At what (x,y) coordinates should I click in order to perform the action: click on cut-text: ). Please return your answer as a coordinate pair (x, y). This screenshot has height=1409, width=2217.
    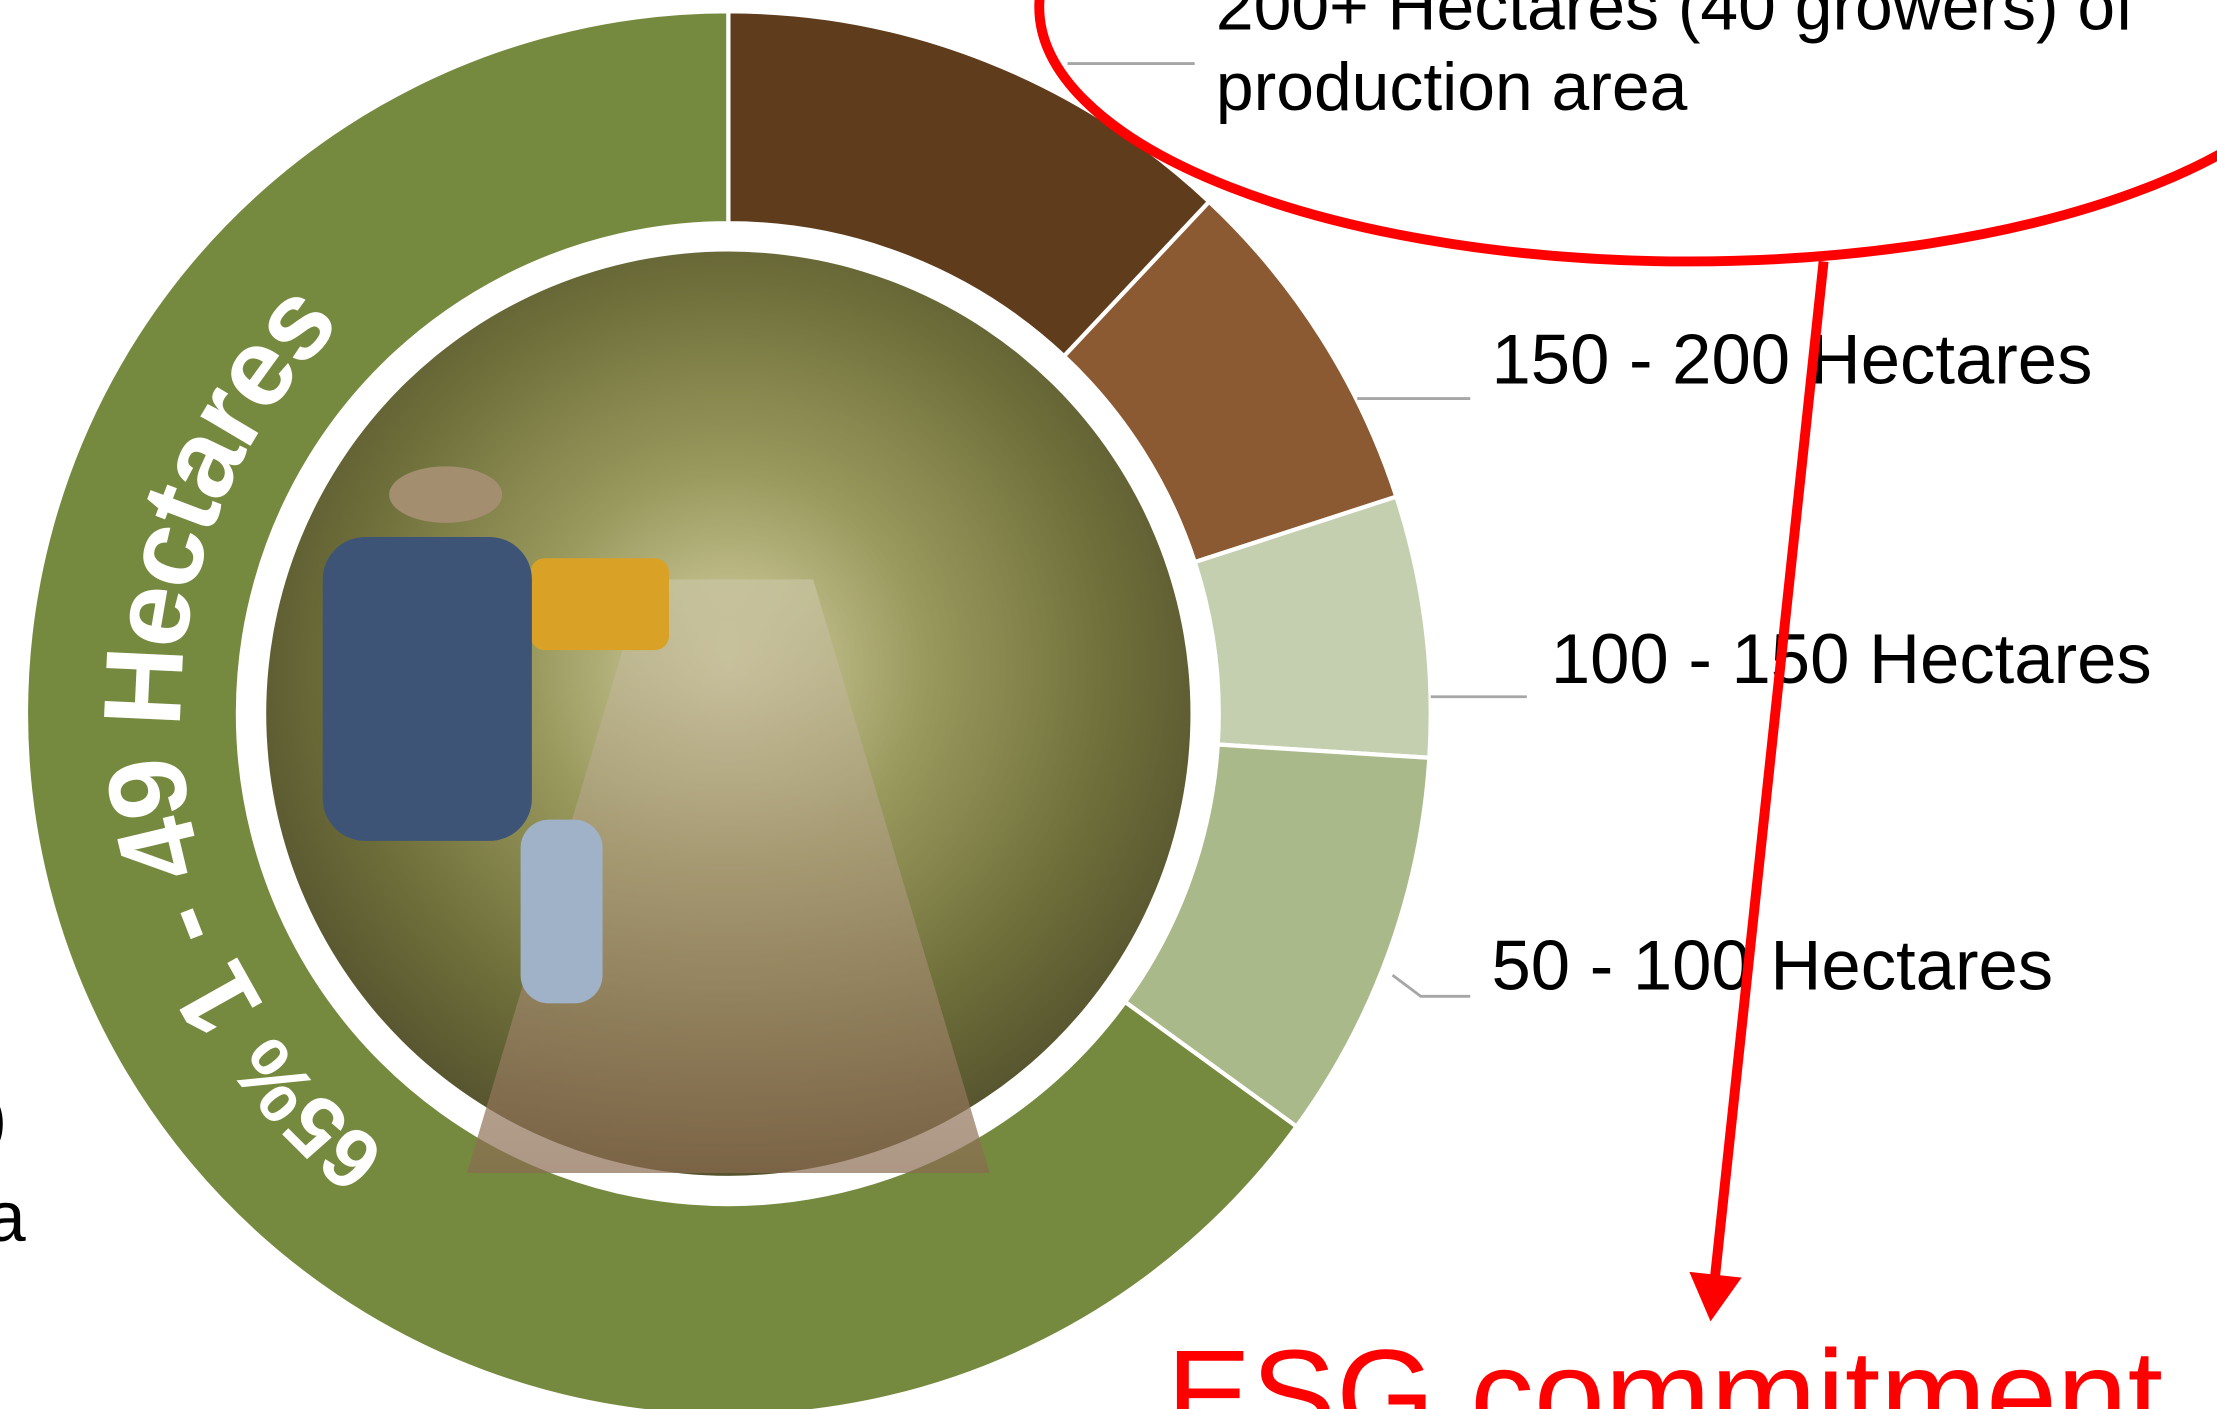
    Looking at the image, I should click on (3, 1117).